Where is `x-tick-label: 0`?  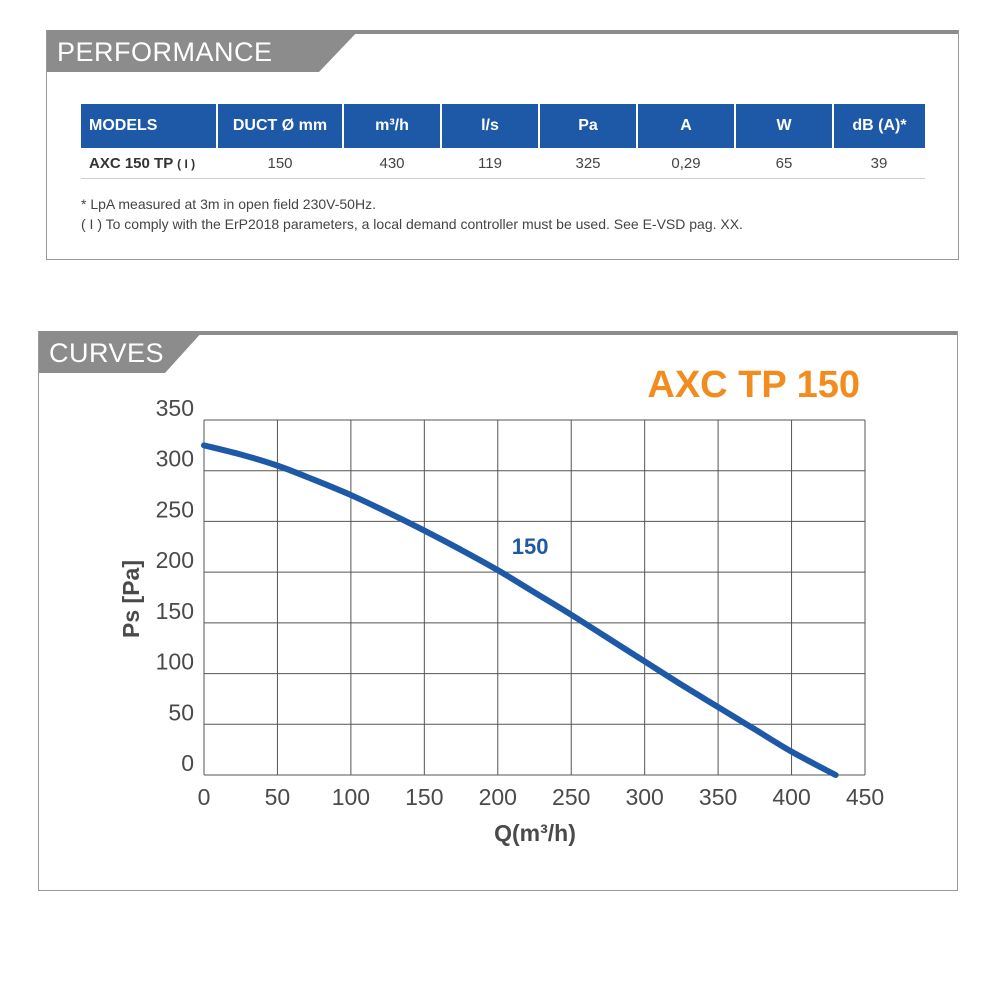 x-tick-label: 0 is located at coordinates (204, 797).